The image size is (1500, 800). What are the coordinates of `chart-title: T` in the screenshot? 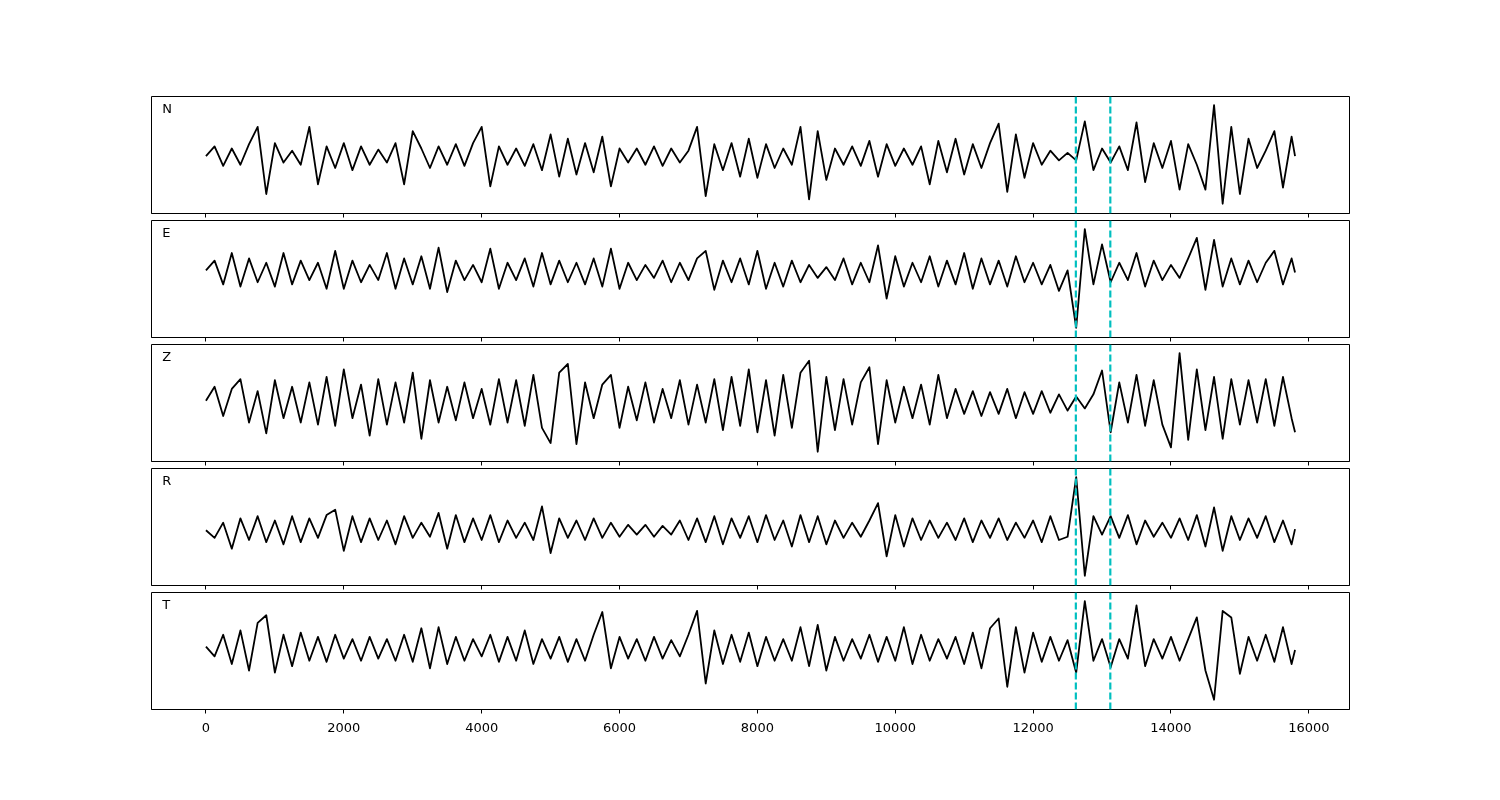 It's located at (166, 604).